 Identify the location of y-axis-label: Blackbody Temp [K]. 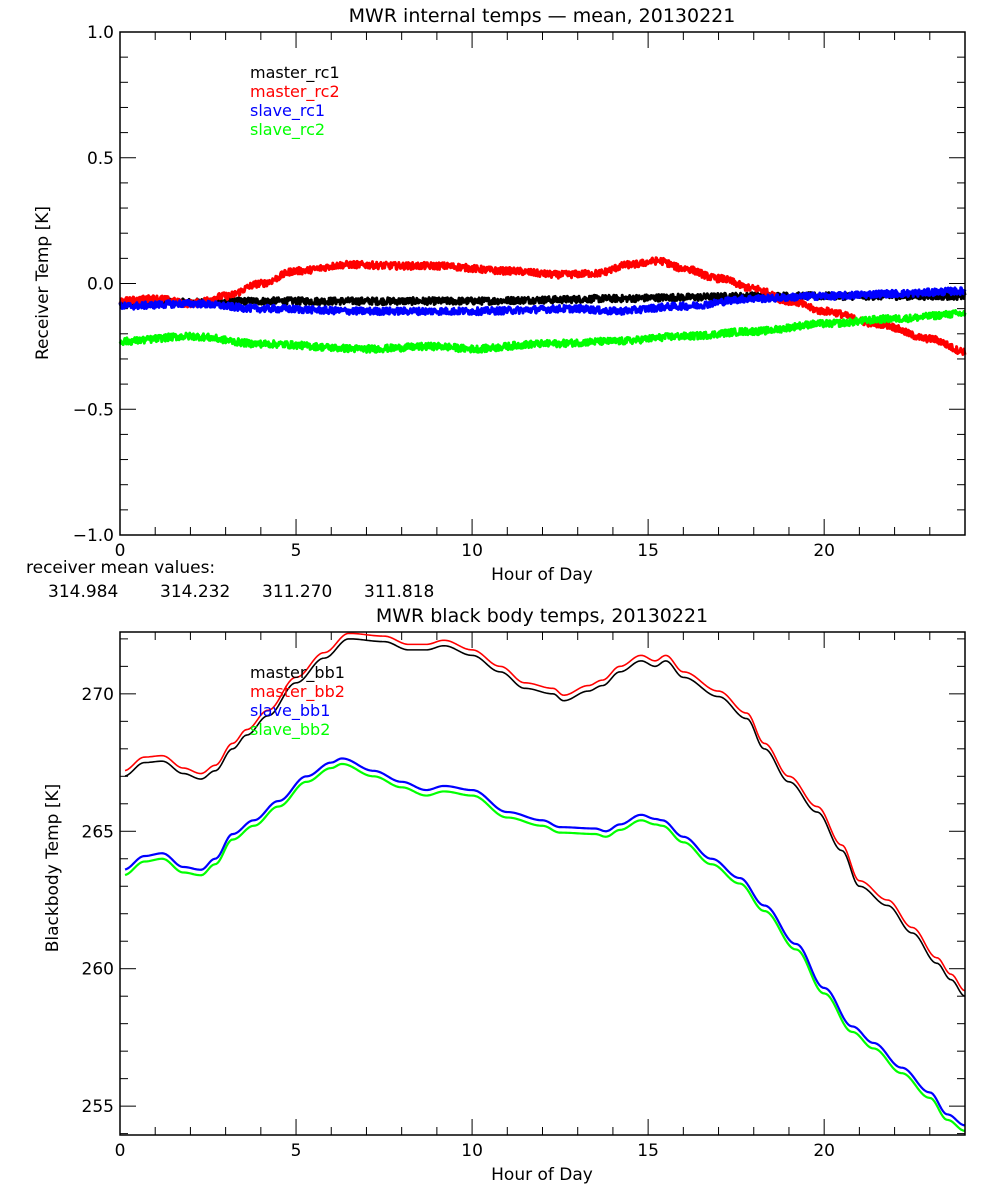
(53, 868).